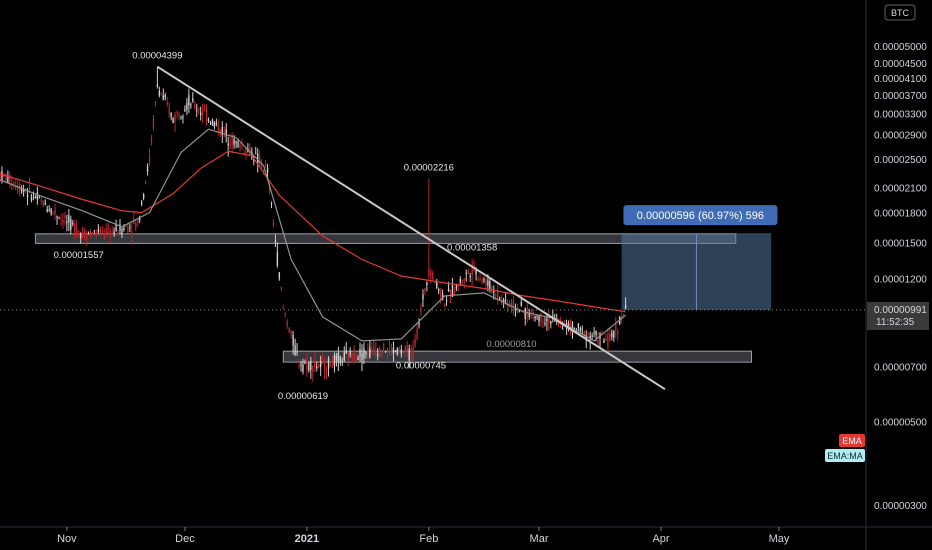  Describe the element at coordinates (421, 366) in the screenshot. I see `annotation-label: 0.00000745` at that location.